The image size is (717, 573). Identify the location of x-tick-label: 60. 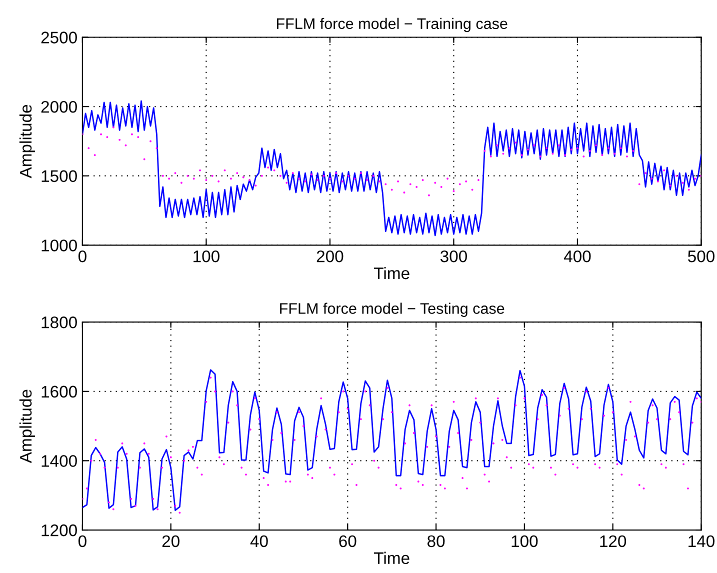
(347, 541).